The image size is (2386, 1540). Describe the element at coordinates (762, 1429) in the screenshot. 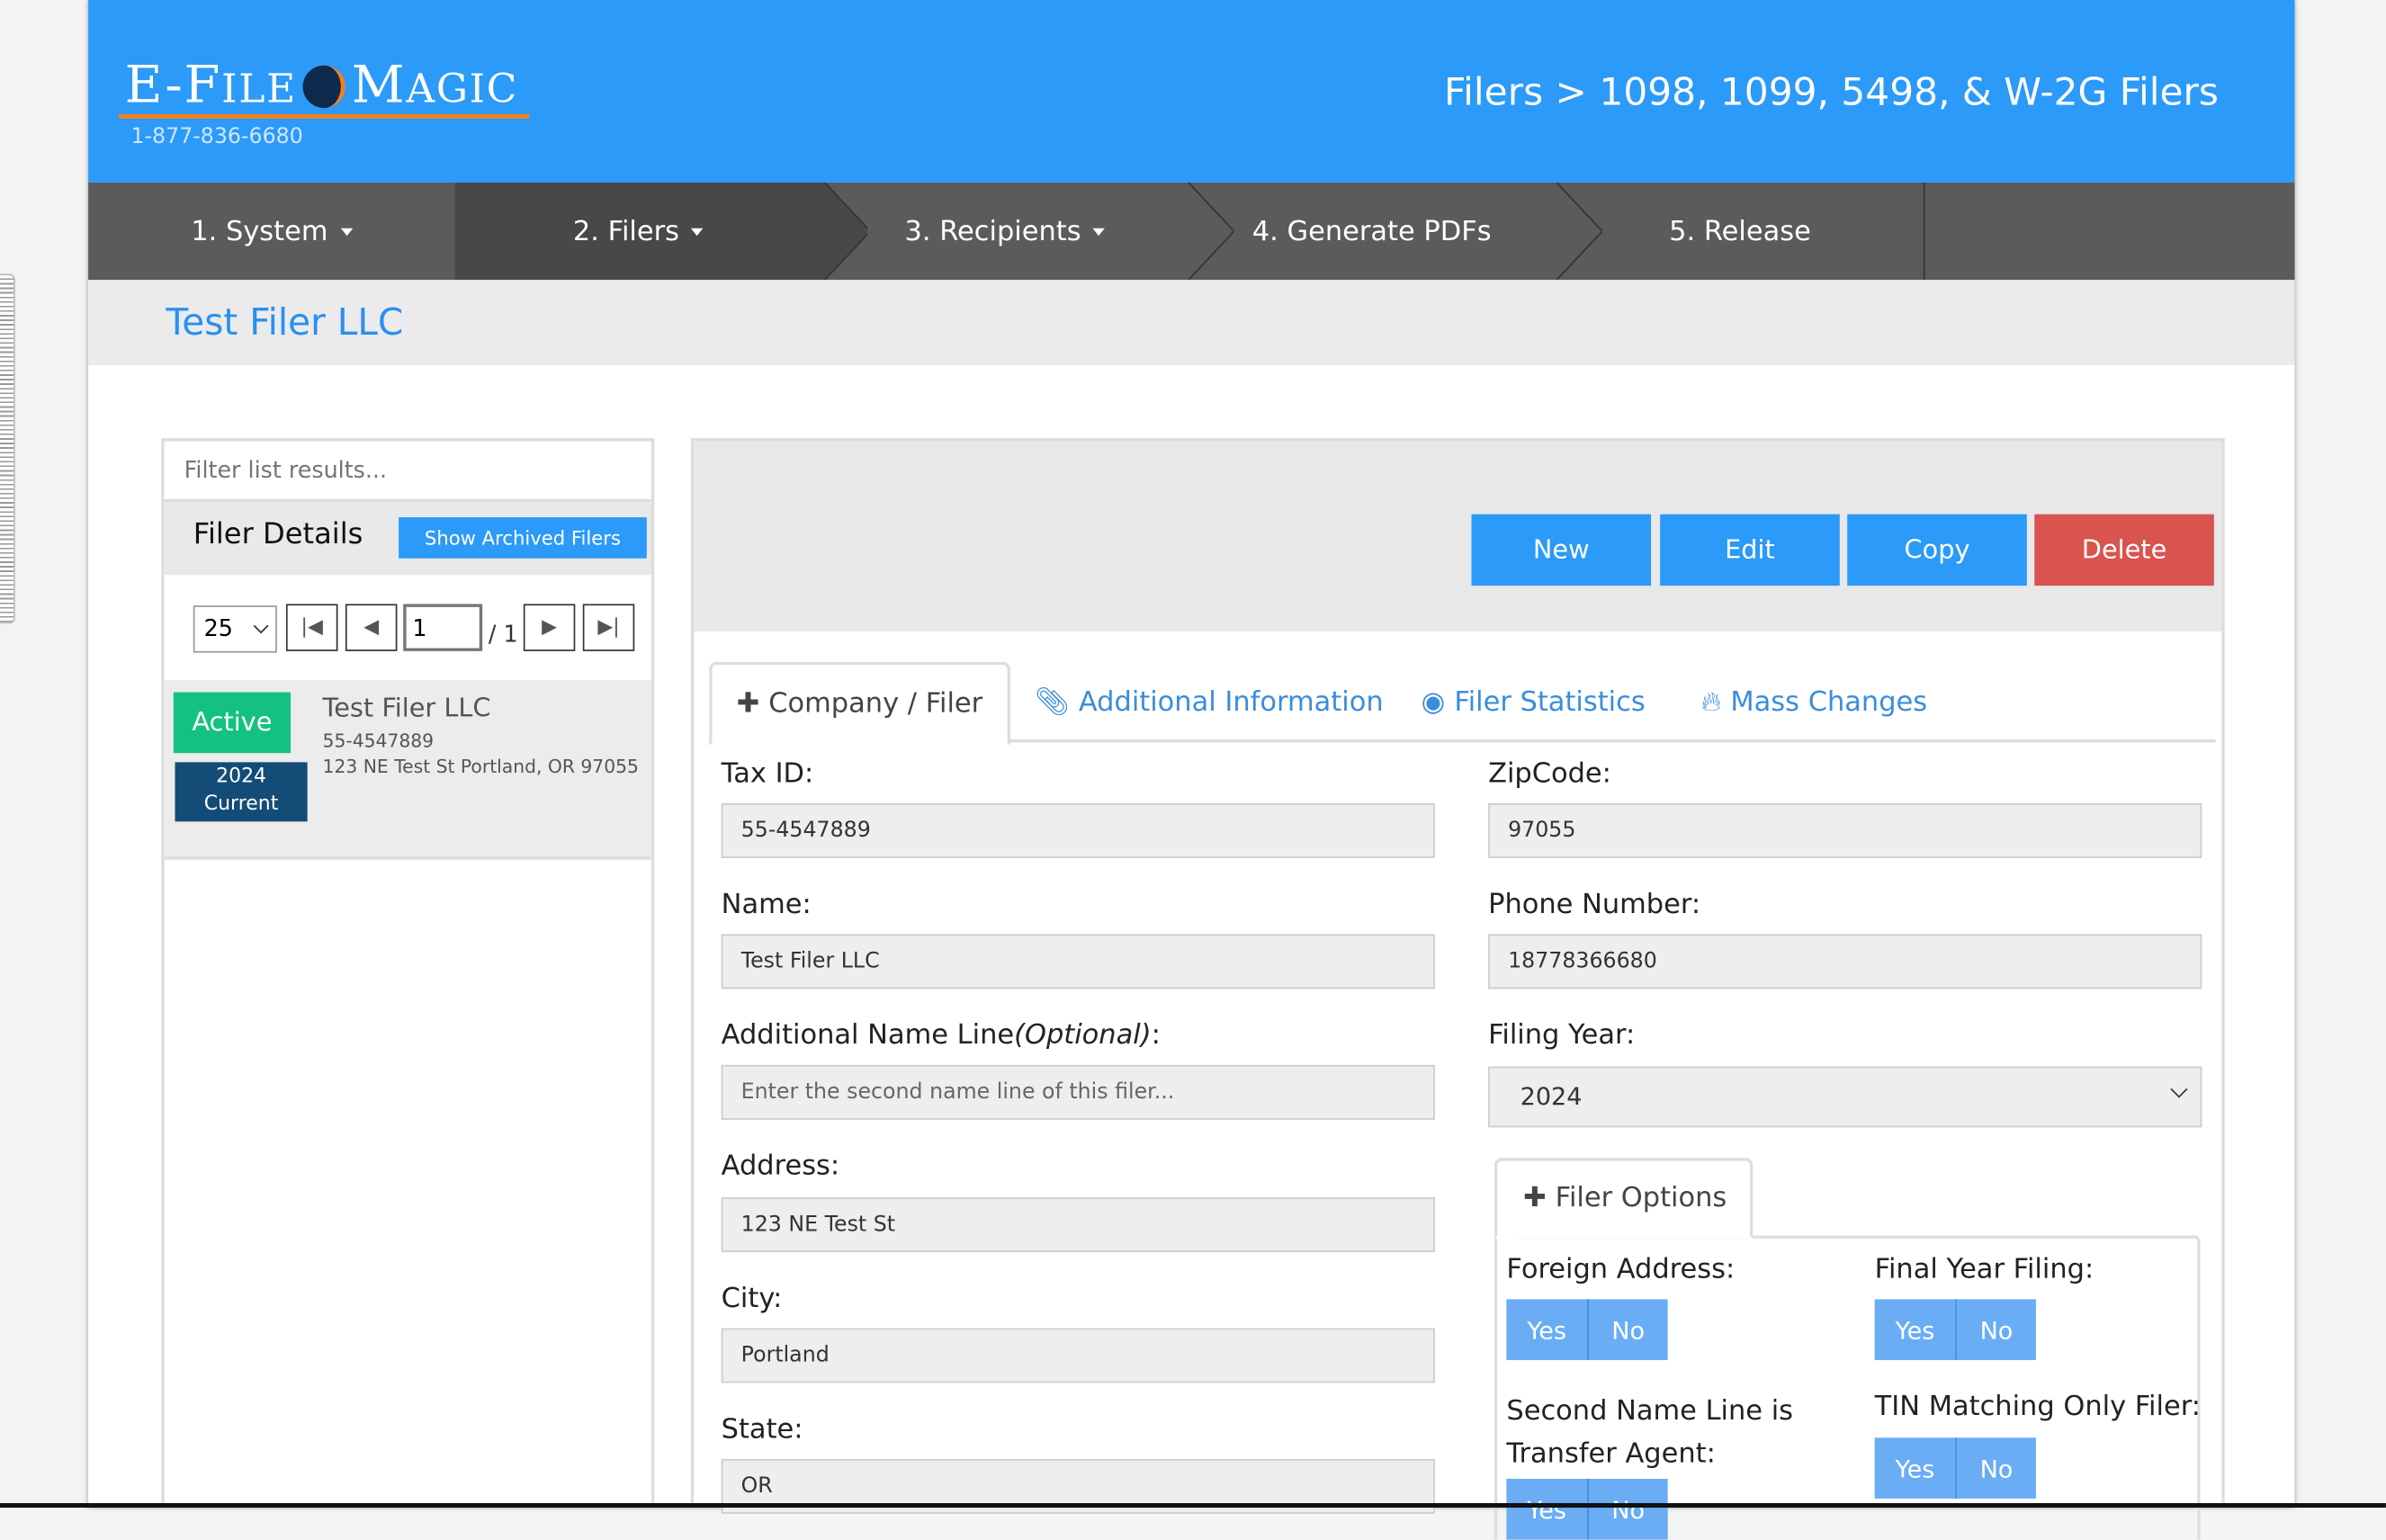

I see `state-label: State:` at that location.